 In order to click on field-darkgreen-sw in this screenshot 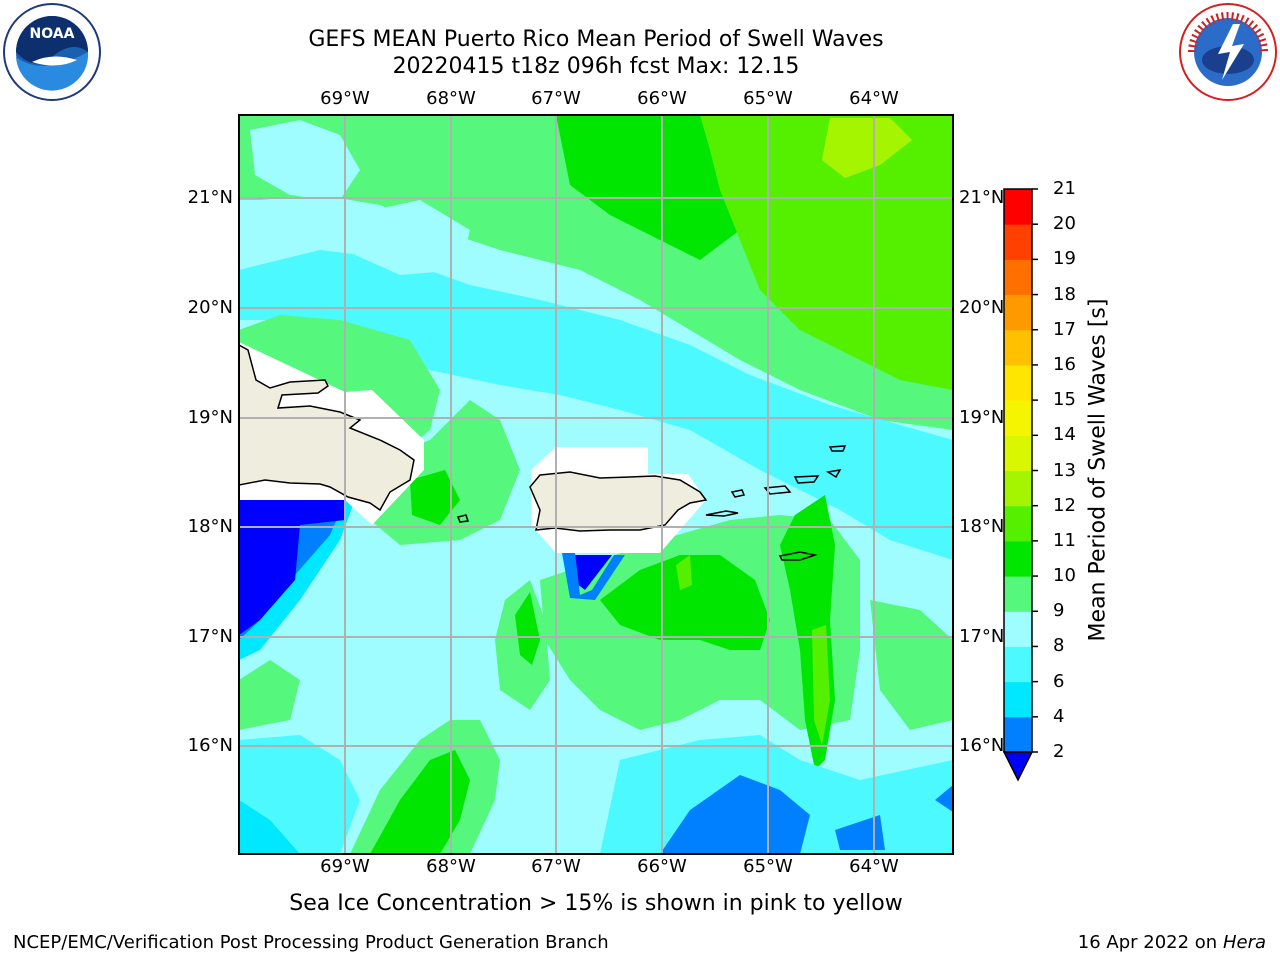, I will do `click(420, 802)`.